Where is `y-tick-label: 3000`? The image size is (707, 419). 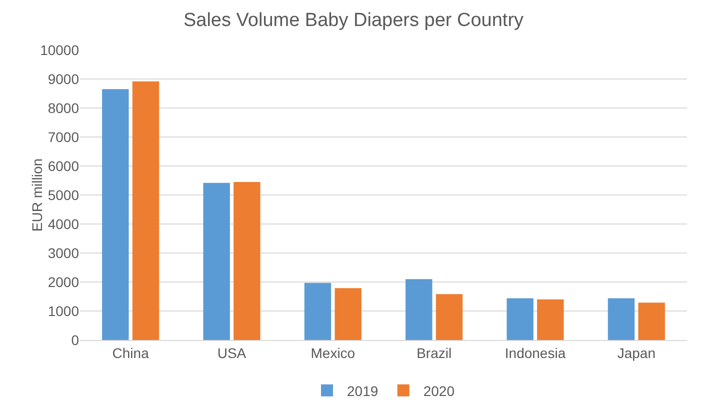
y-tick-label: 3000 is located at coordinates (64, 252).